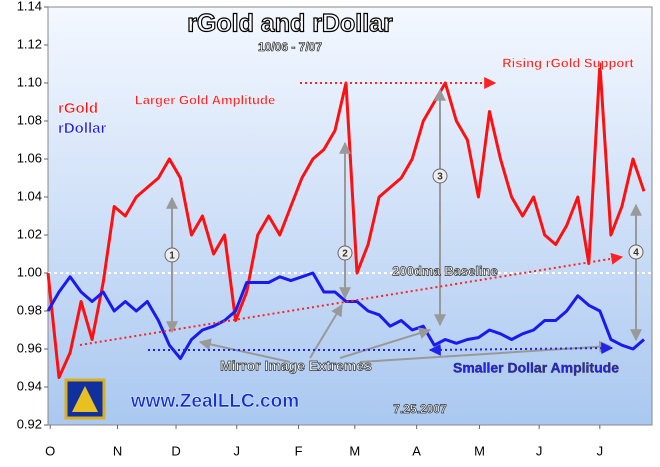 The image size is (660, 467). Describe the element at coordinates (29, 195) in the screenshot. I see `y-tick-label: 1.04` at that location.